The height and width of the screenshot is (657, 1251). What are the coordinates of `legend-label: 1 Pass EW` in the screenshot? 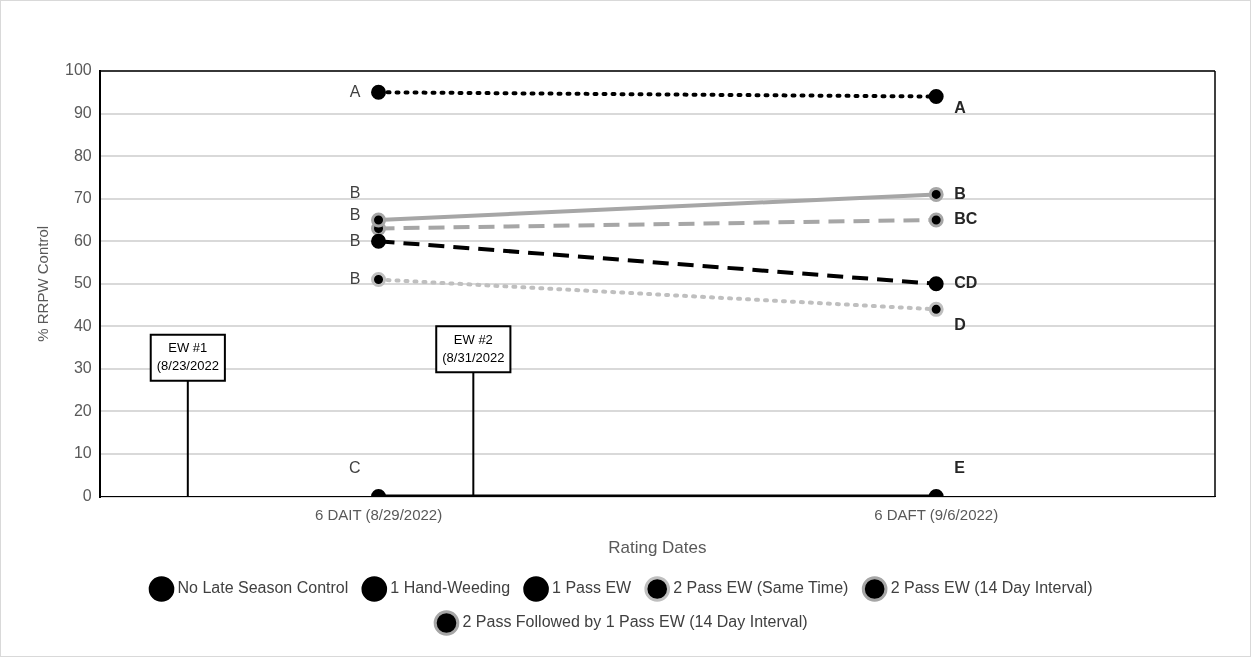 It's located at (592, 588).